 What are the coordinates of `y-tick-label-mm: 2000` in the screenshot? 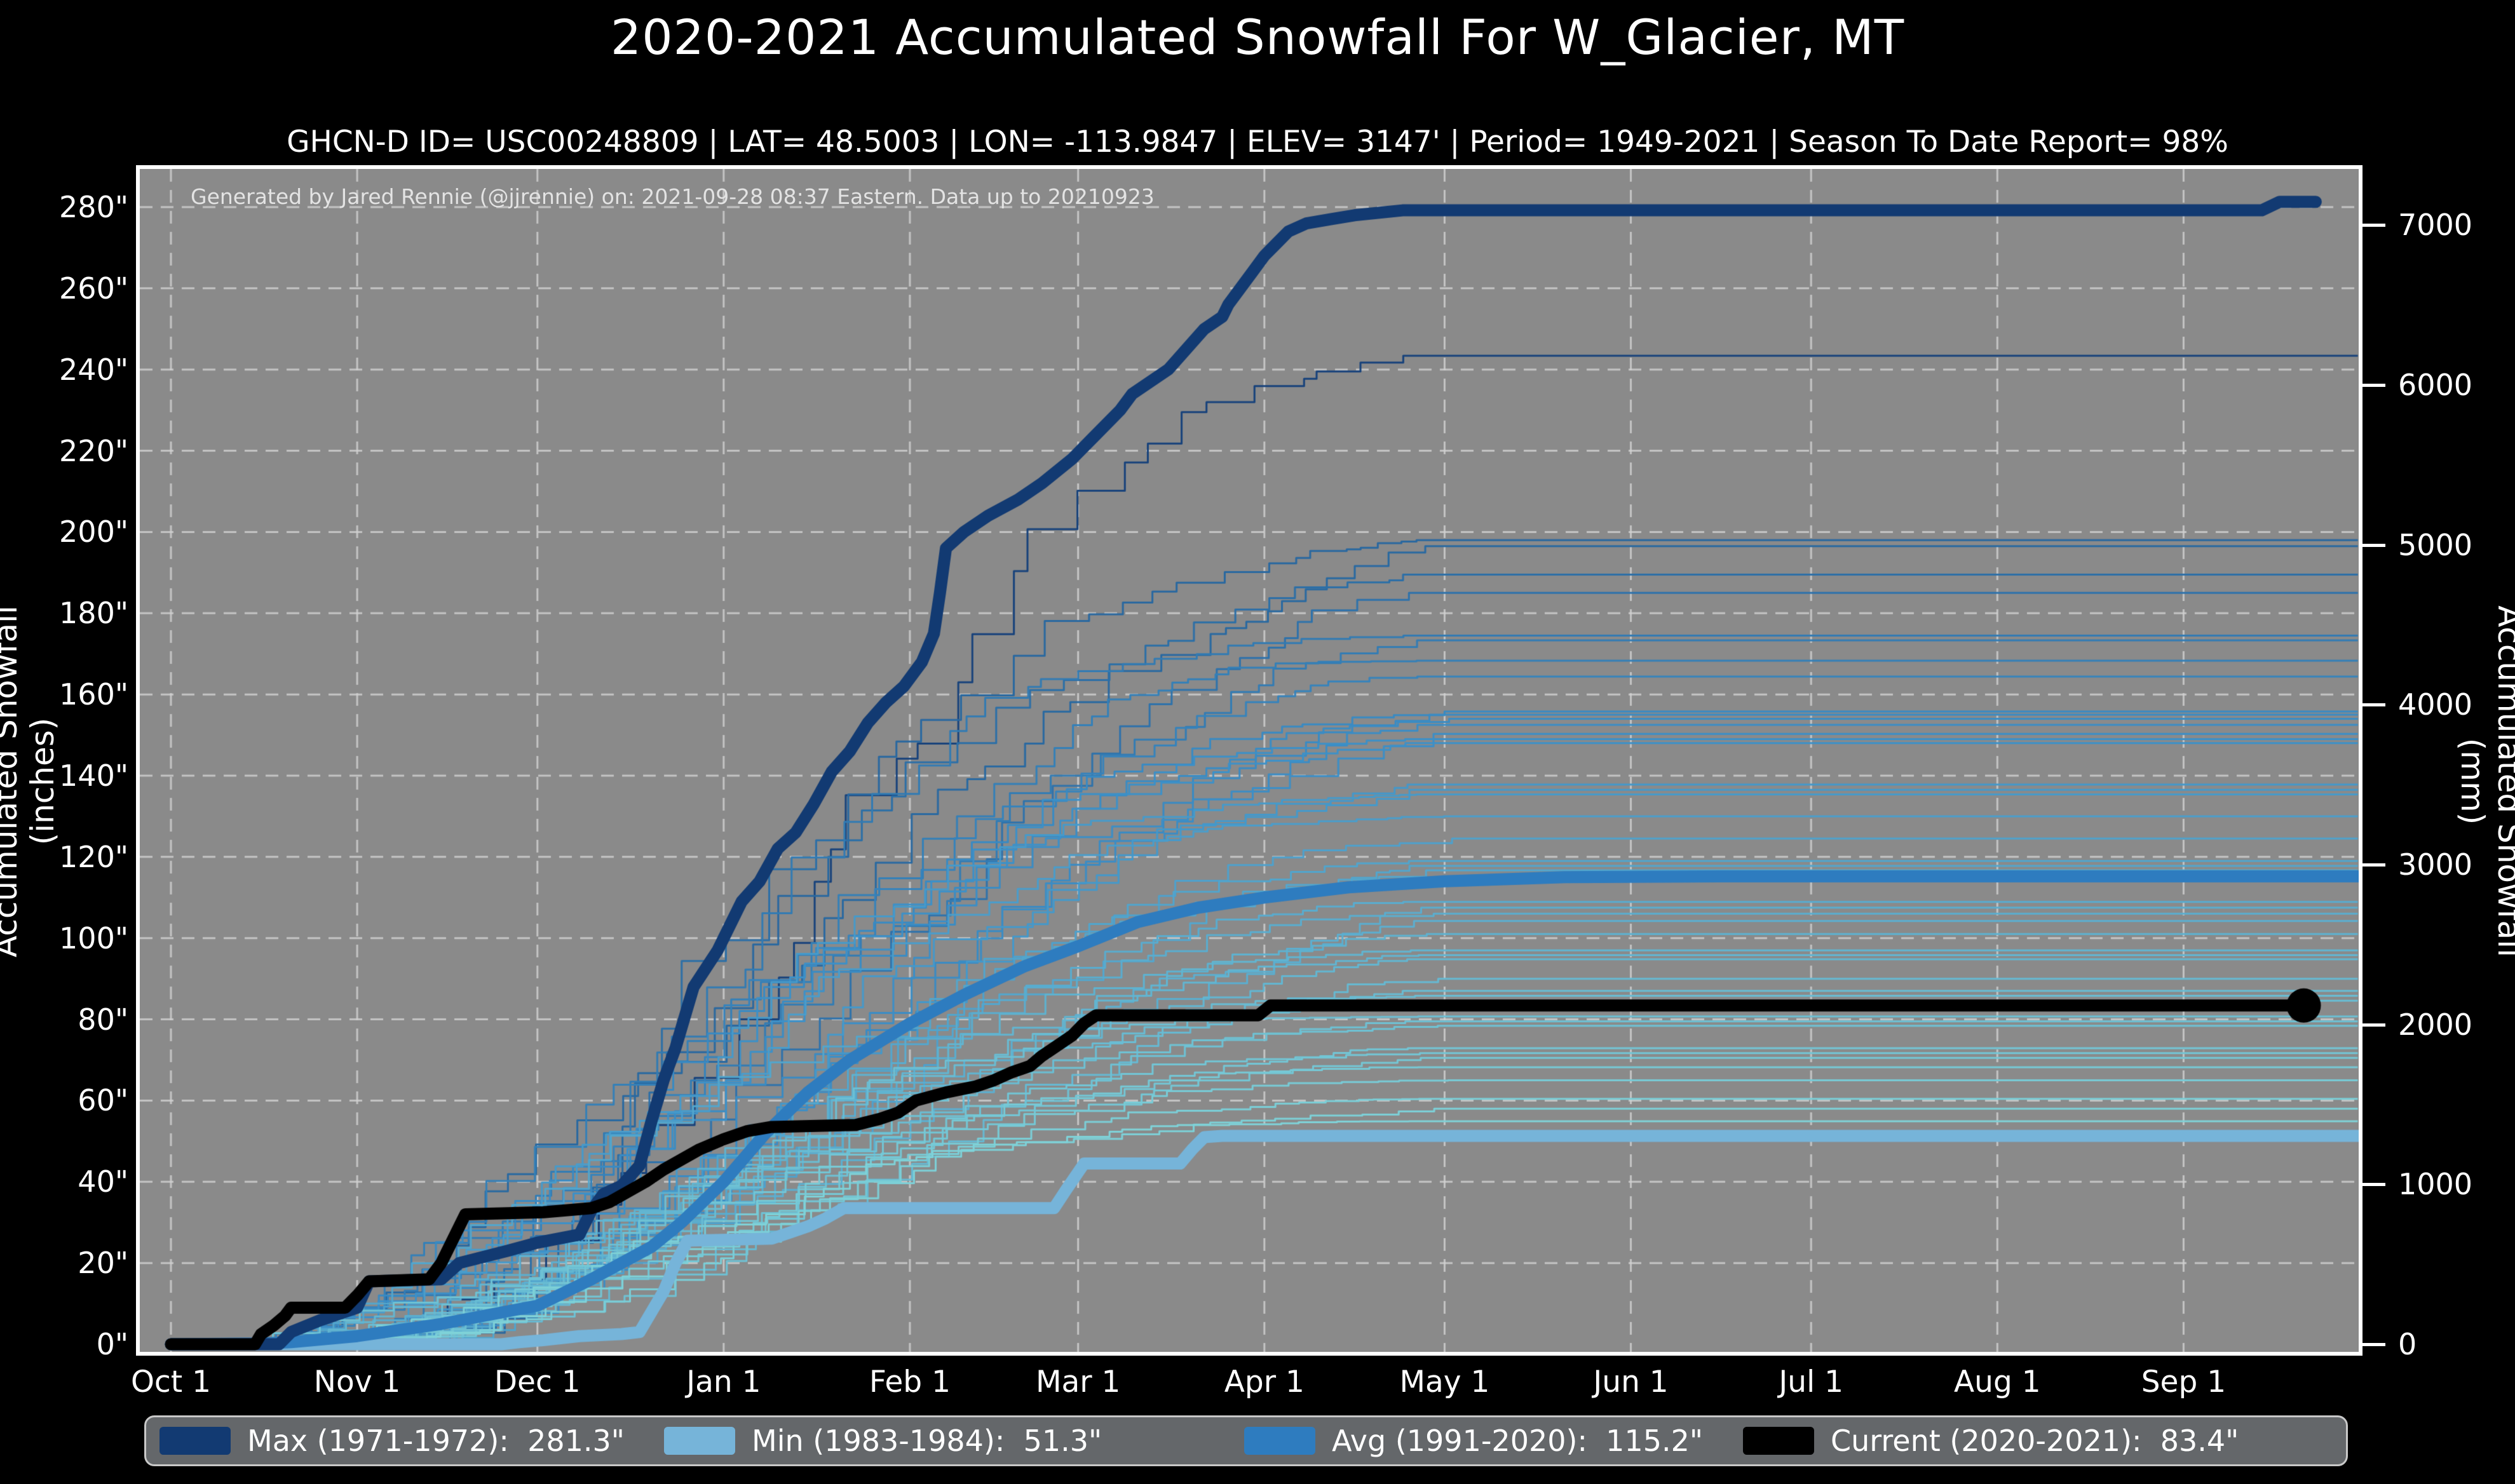 It's located at (2435, 1024).